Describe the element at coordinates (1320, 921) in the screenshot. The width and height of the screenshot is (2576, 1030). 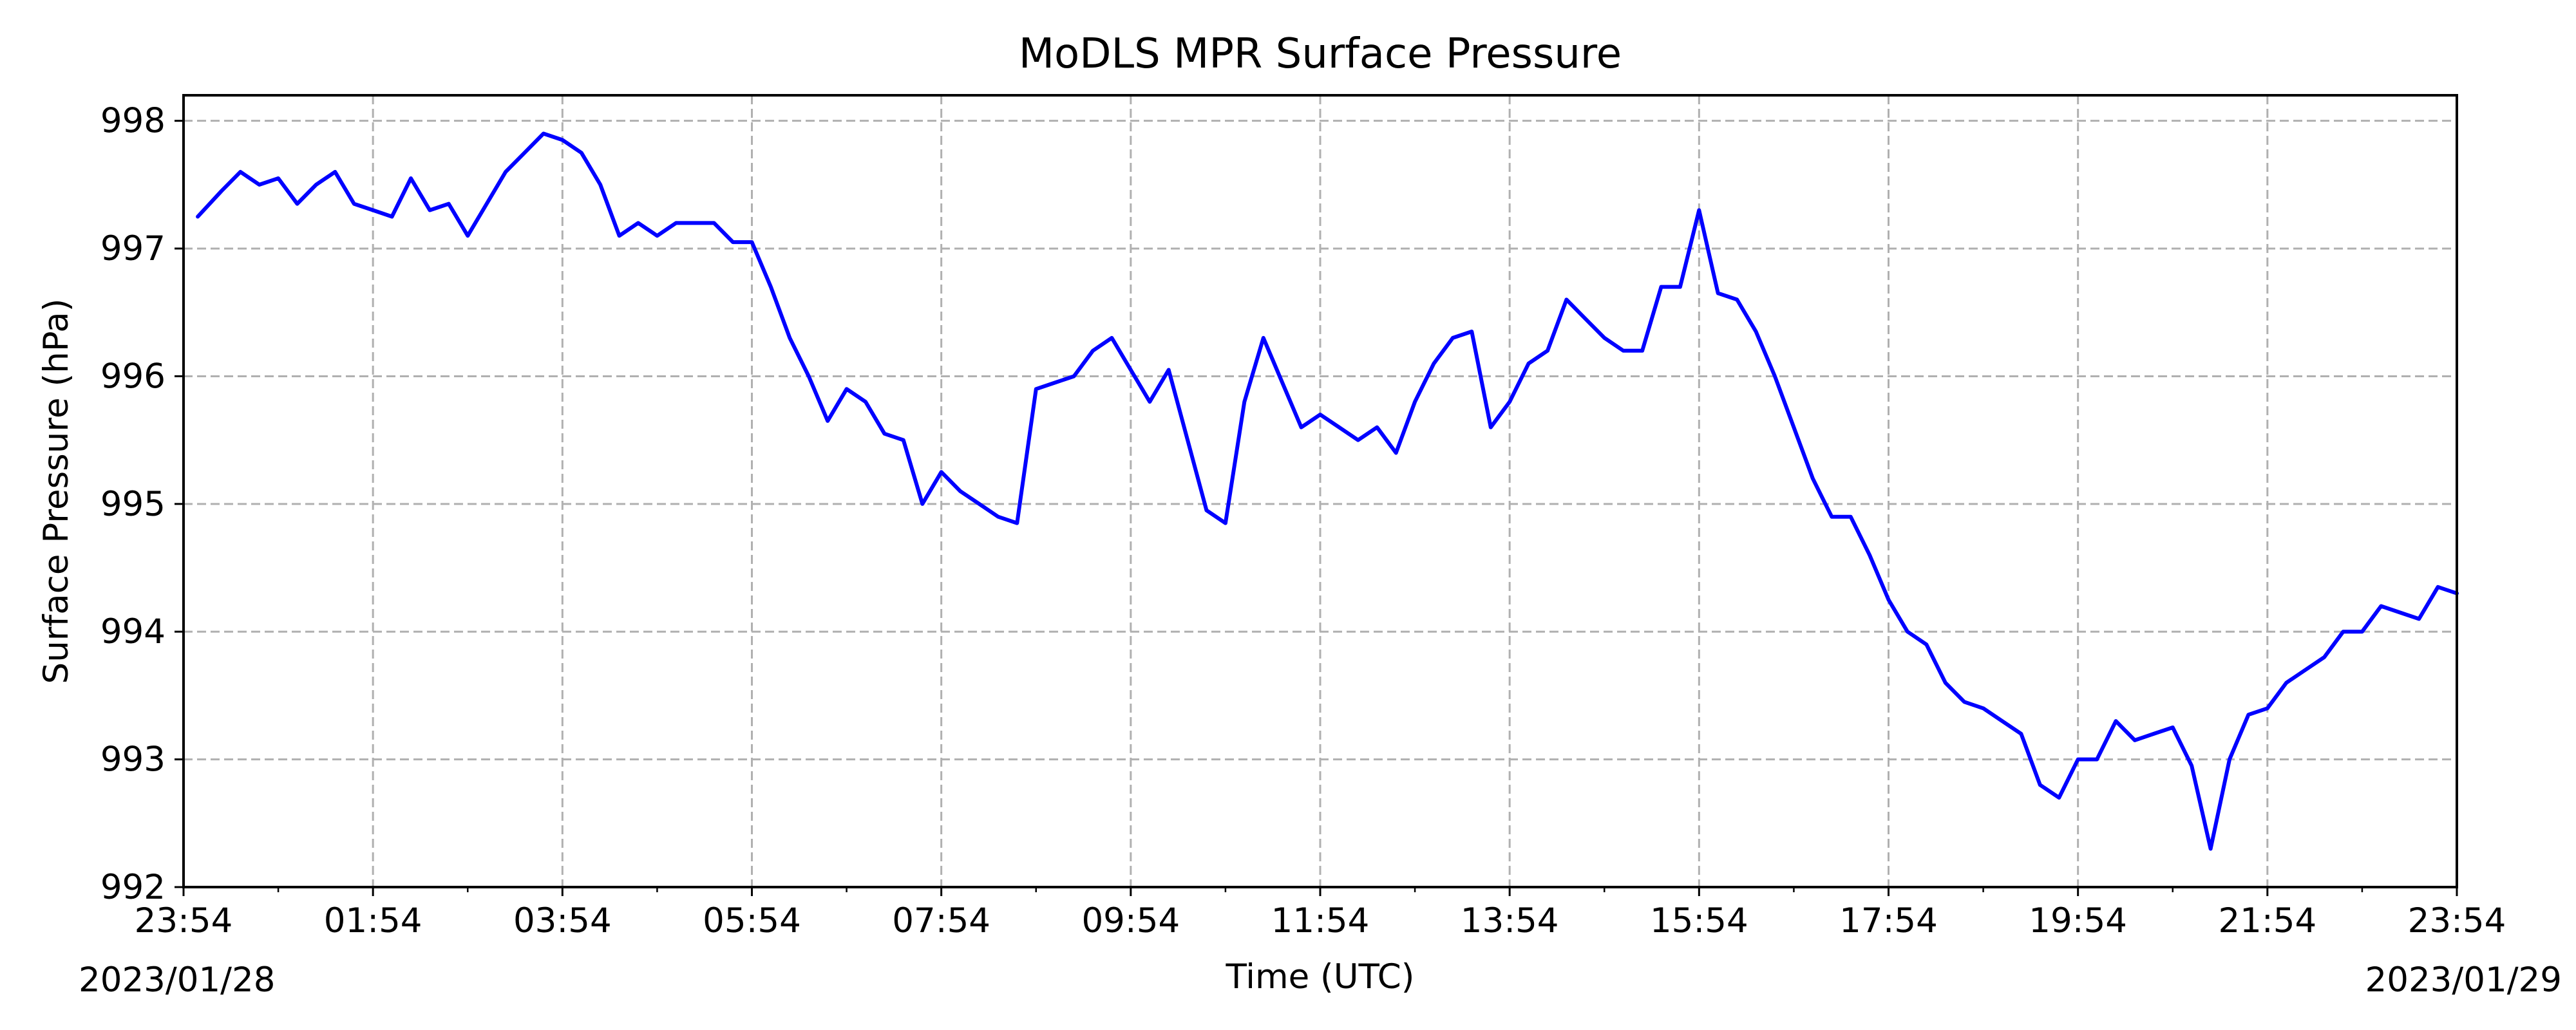
I see `x-tick-label: 11:54` at that location.